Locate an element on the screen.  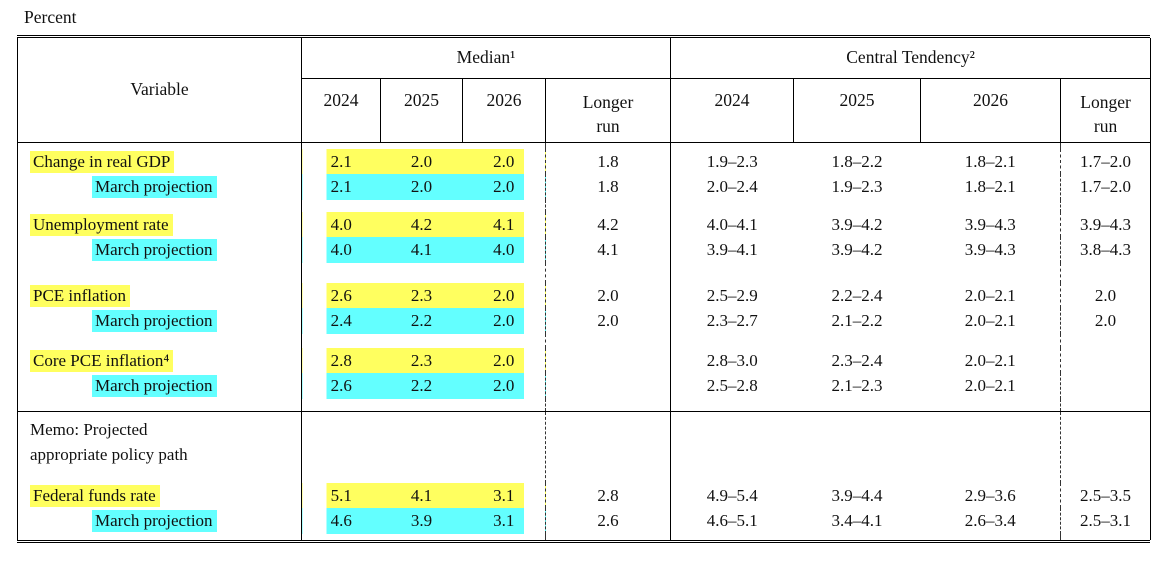
ct-2026-value: 2.0–2.1 is located at coordinates (990, 295).